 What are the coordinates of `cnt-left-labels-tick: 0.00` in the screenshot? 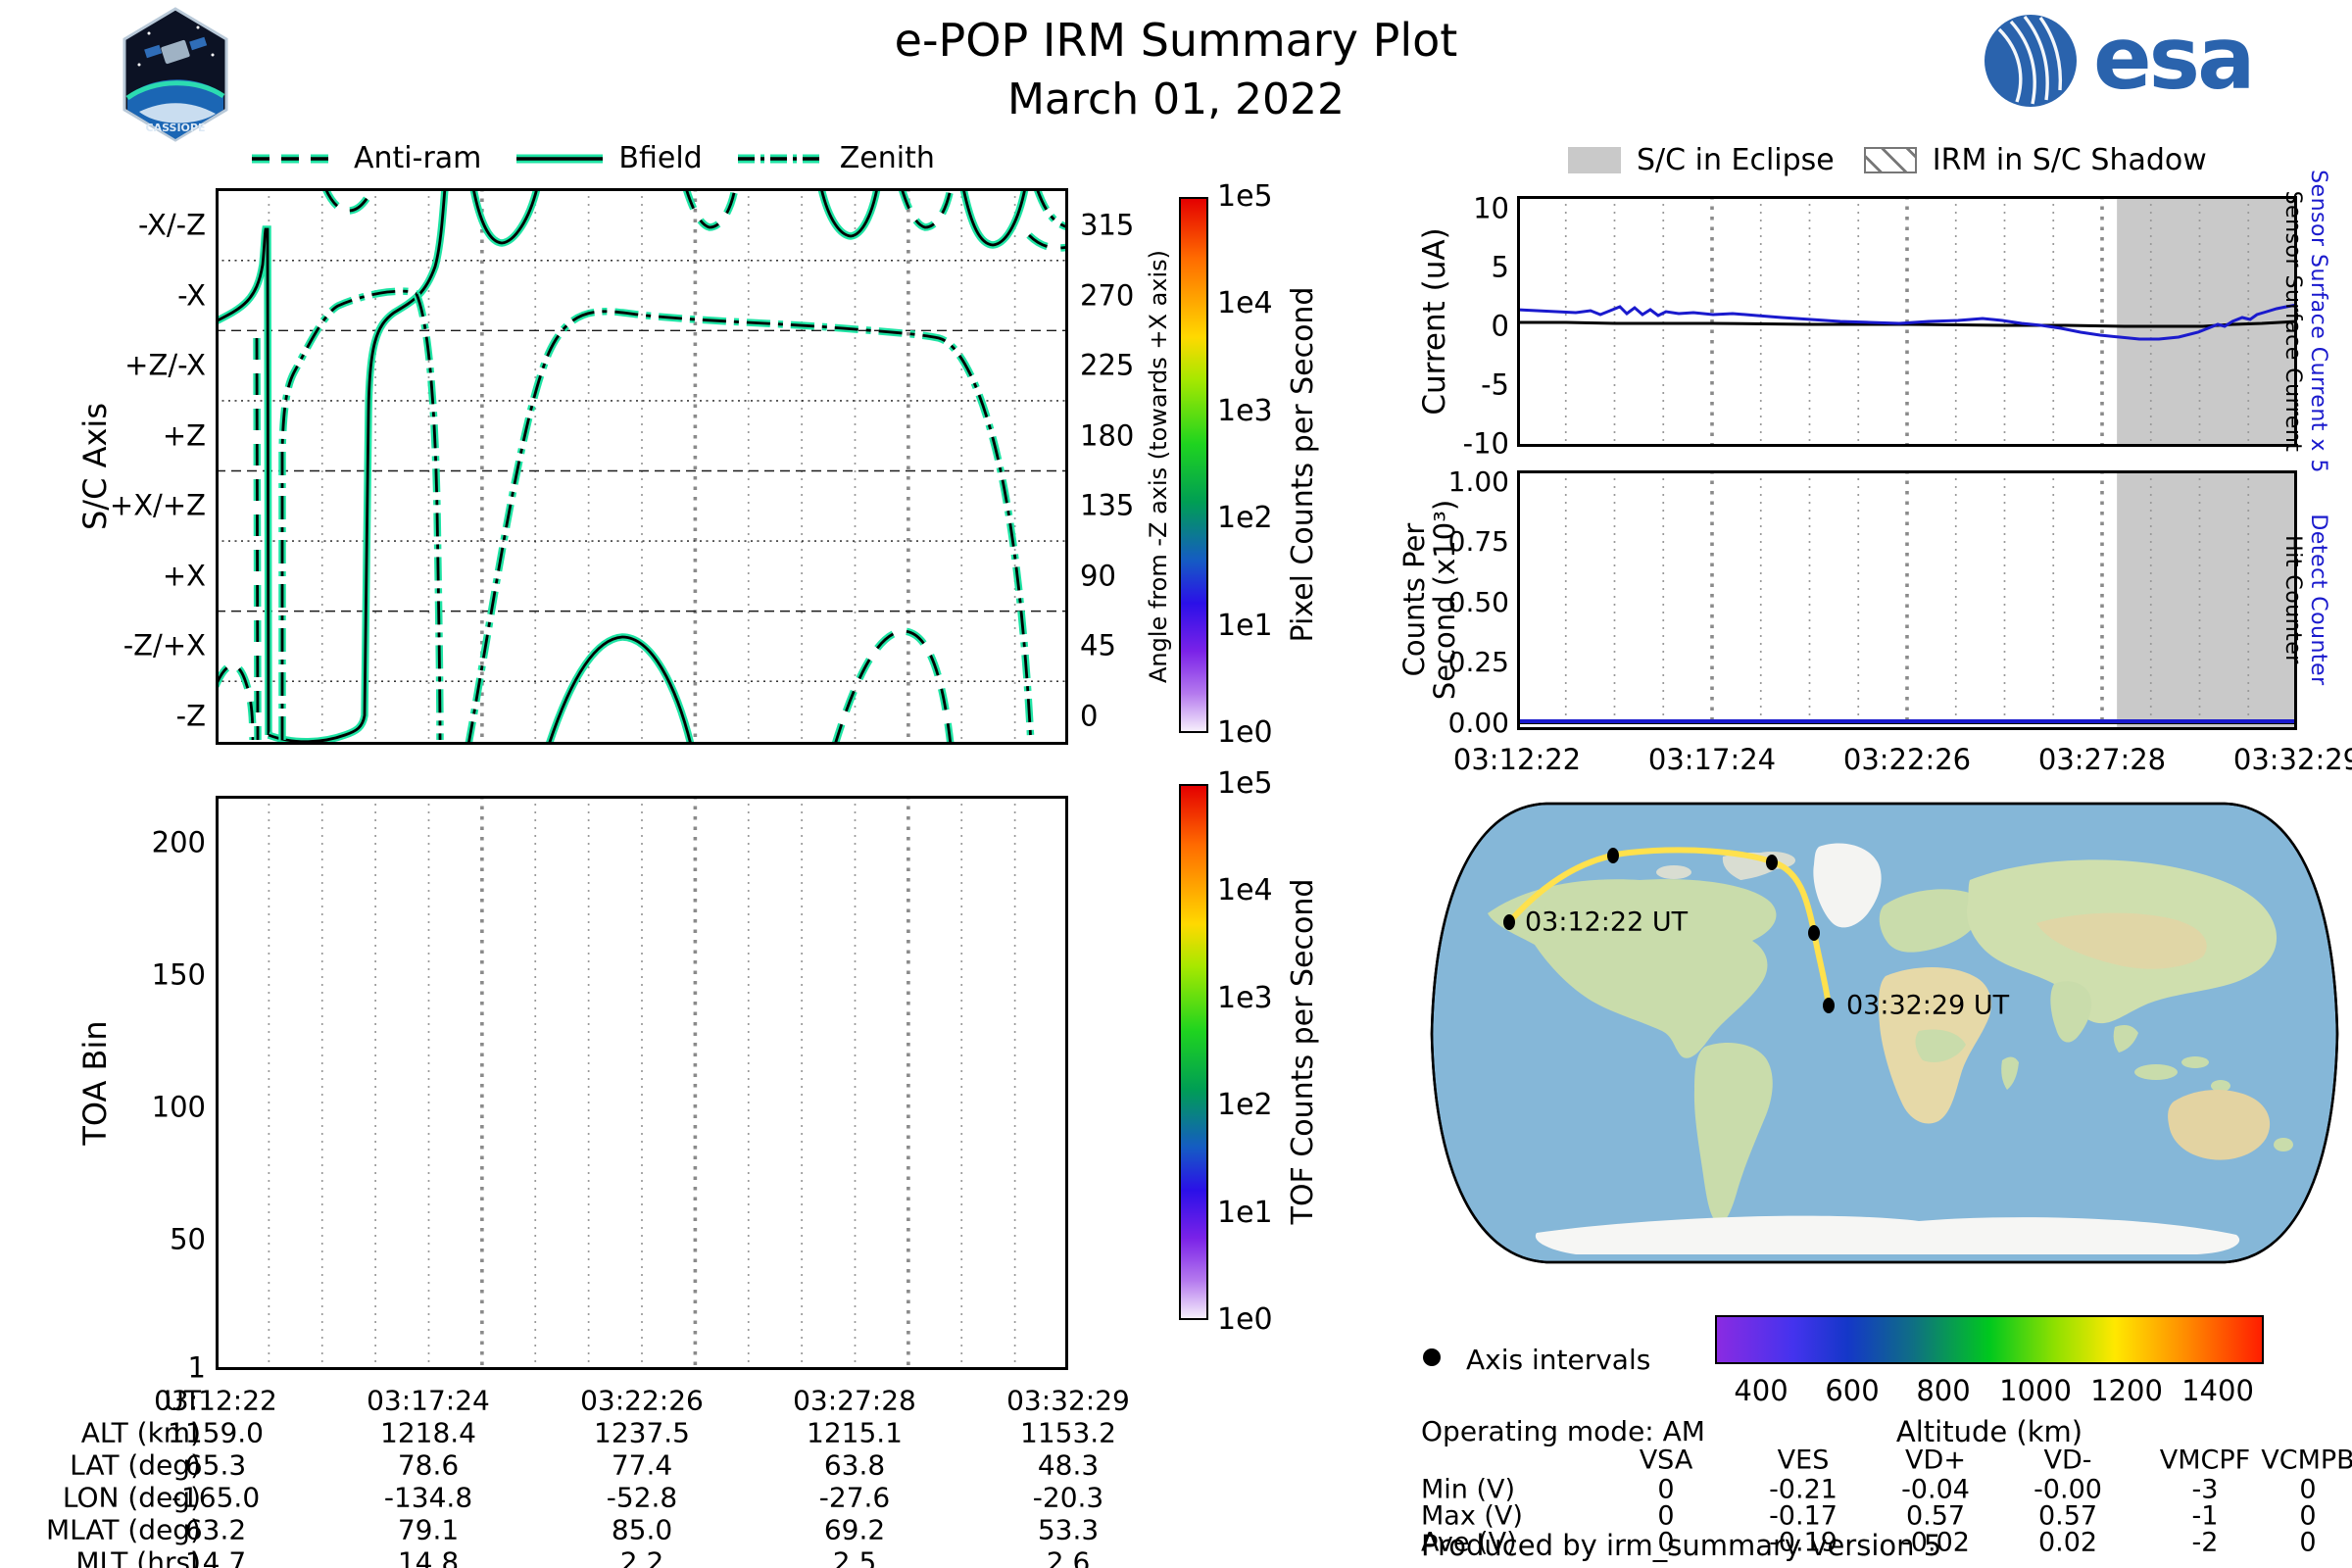 It's located at (1478, 723).